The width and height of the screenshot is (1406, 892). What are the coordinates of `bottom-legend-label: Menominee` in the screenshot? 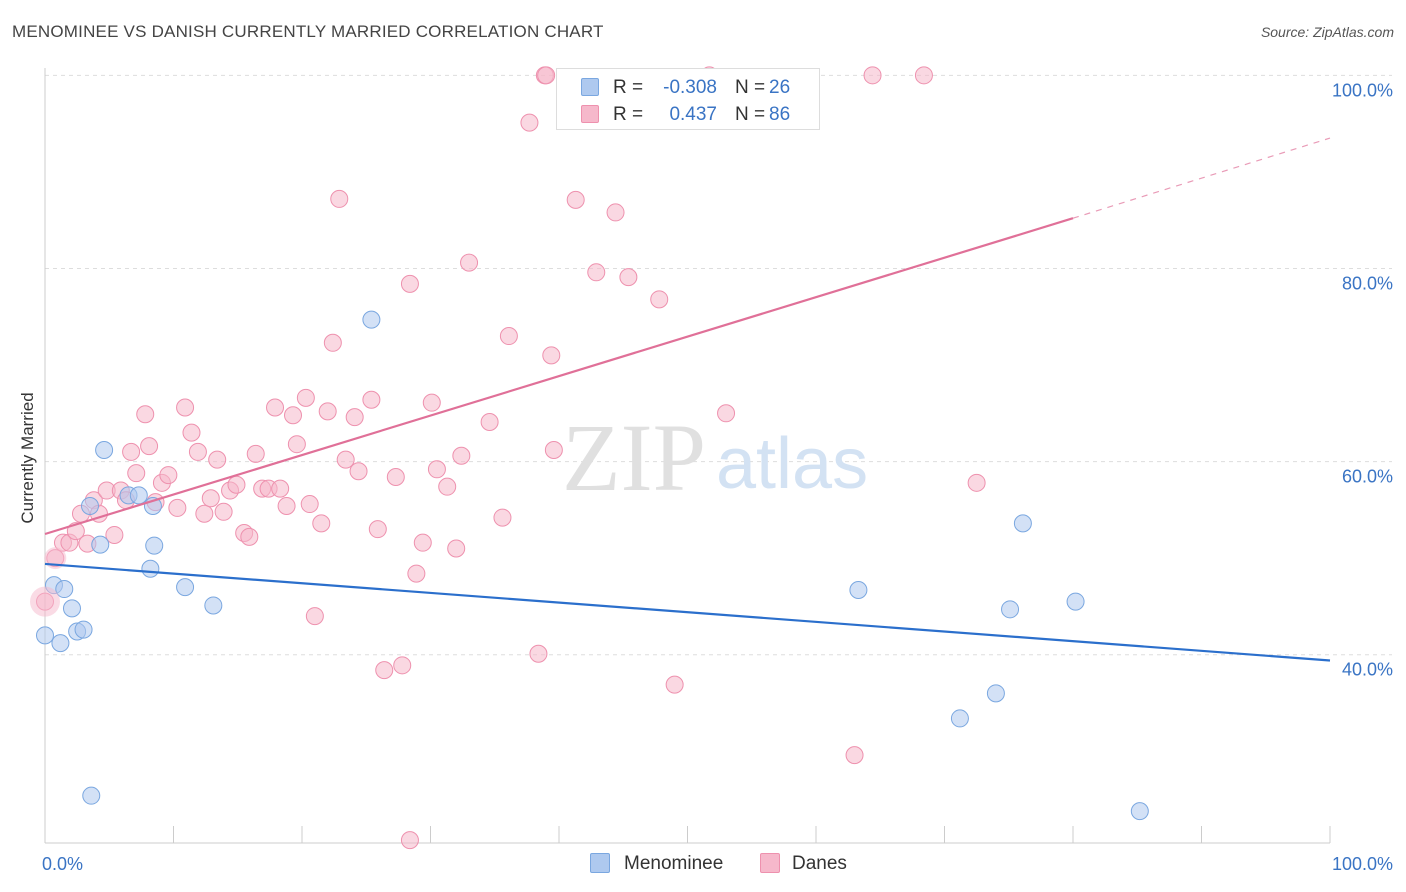 It's located at (674, 863).